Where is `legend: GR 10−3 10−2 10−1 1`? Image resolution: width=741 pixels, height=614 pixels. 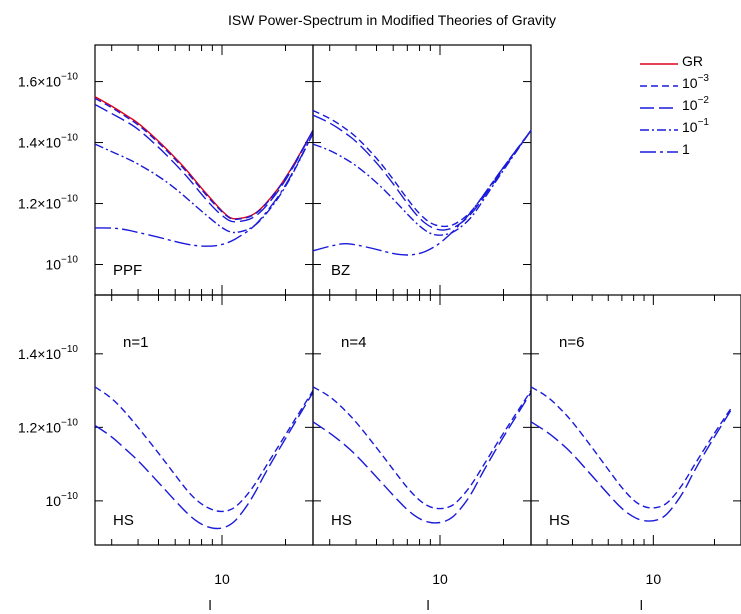
legend: GR 10−3 10−2 10−1 1 is located at coordinates (674, 105).